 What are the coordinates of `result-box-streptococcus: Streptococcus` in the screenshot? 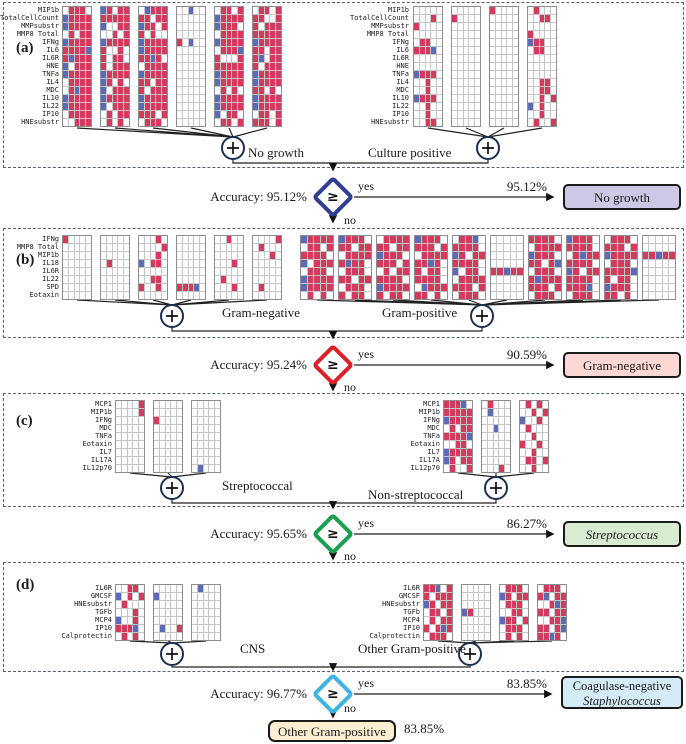 It's located at (622, 534).